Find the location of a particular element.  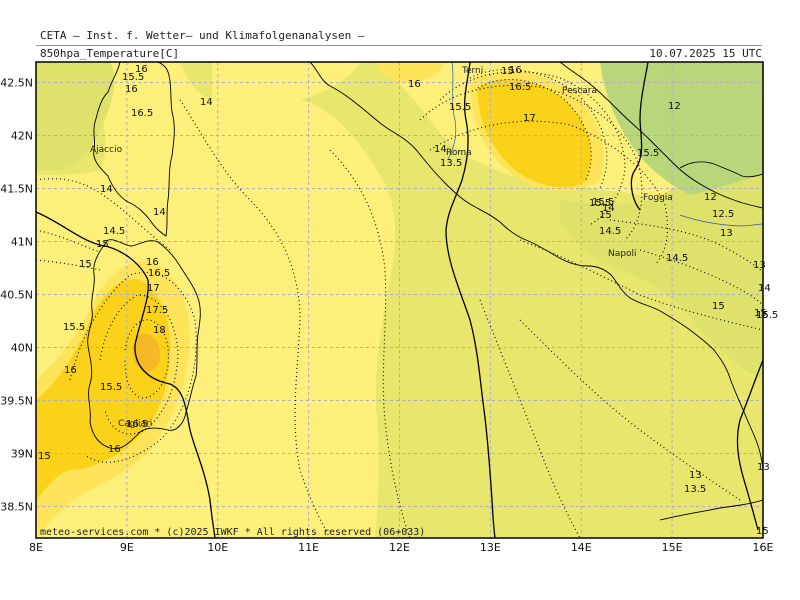

coastline-italy-east is located at coordinates (661, 135).